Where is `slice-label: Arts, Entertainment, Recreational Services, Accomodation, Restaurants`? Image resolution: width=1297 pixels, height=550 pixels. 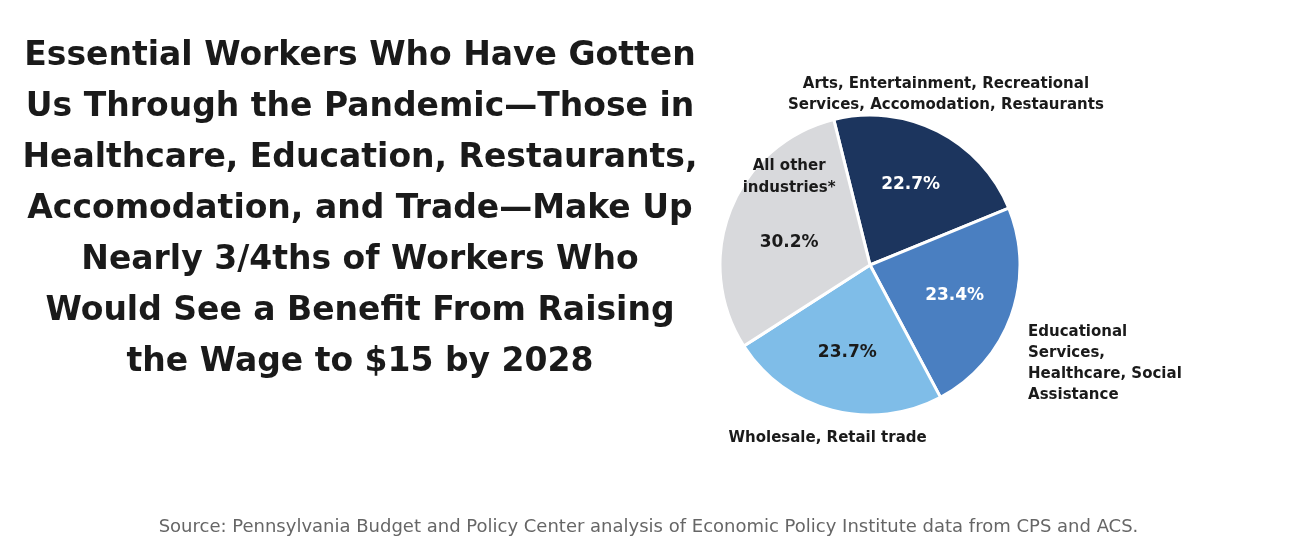 slice-label: Arts, Entertainment, Recreational Services, Accomodation, Restaurants is located at coordinates (945, 93).